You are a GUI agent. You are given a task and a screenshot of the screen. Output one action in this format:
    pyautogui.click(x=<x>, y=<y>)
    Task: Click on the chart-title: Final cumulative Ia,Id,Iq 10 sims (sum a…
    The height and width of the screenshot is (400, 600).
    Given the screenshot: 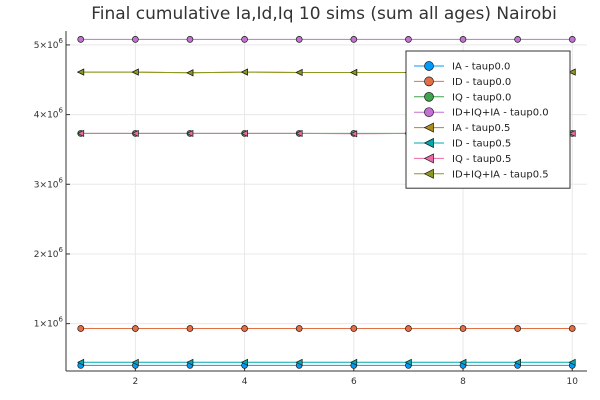 What is the action you would take?
    pyautogui.click(x=324, y=14)
    